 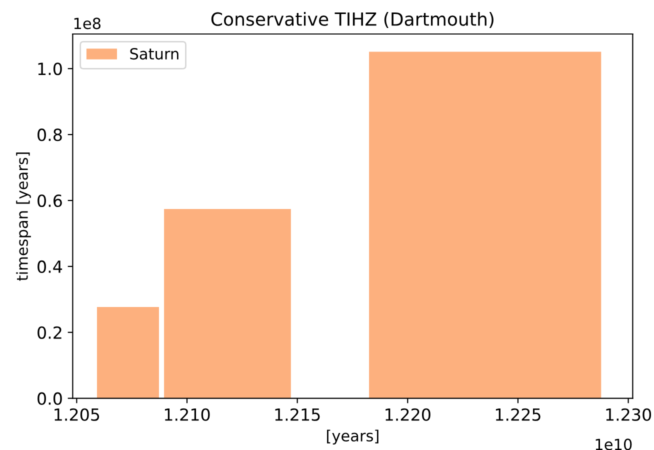 What do you see at coordinates (187, 414) in the screenshot?
I see `x-tick-label: 1.210` at bounding box center [187, 414].